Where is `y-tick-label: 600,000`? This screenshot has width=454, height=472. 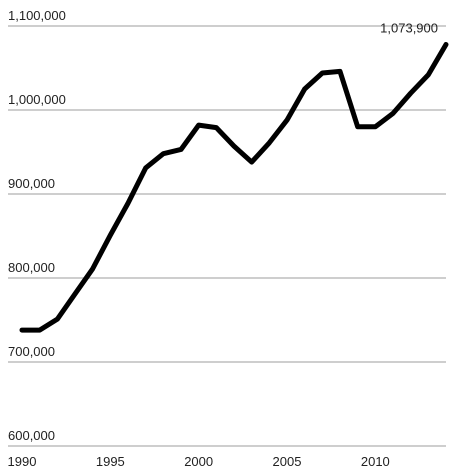 y-tick-label: 600,000 is located at coordinates (31, 435).